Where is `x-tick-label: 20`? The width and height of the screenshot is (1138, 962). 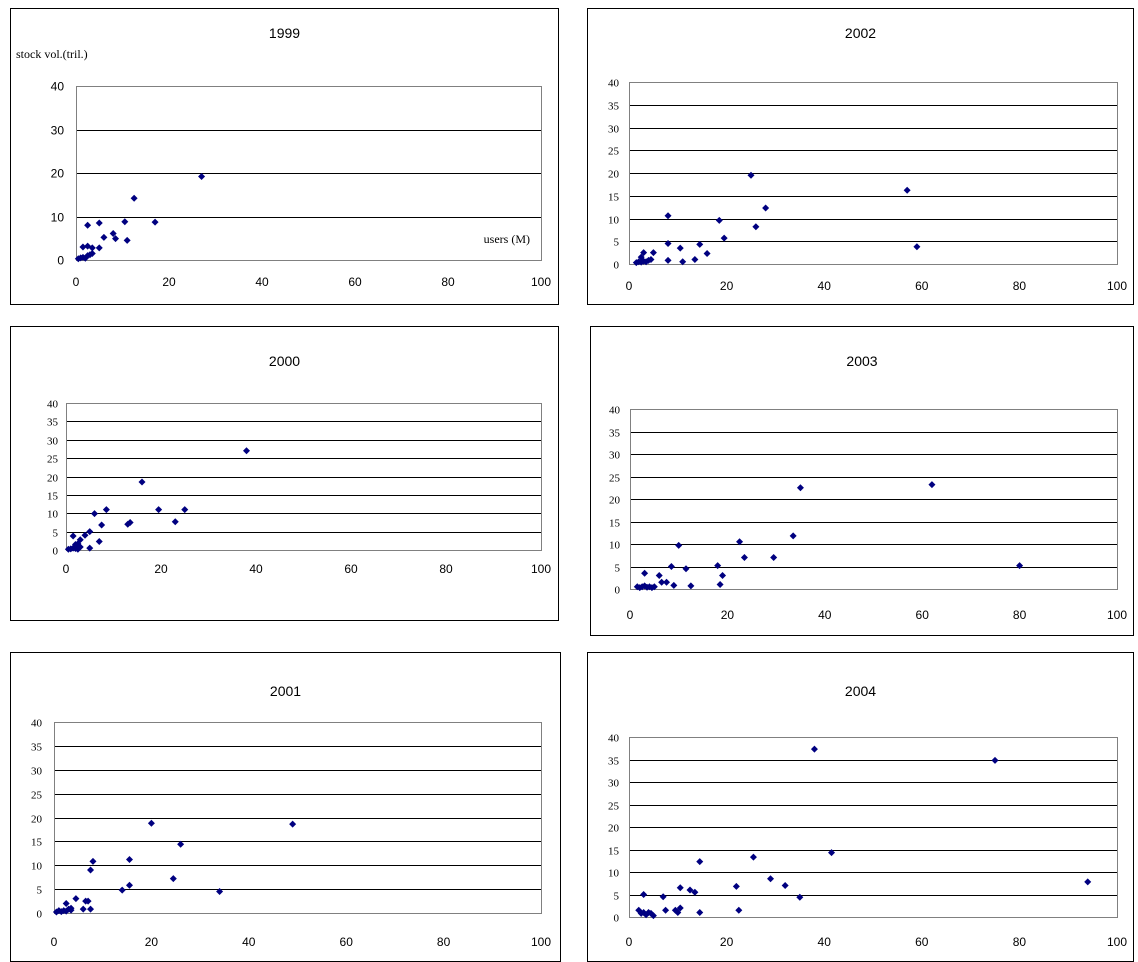
x-tick-label: 20 is located at coordinates (161, 569).